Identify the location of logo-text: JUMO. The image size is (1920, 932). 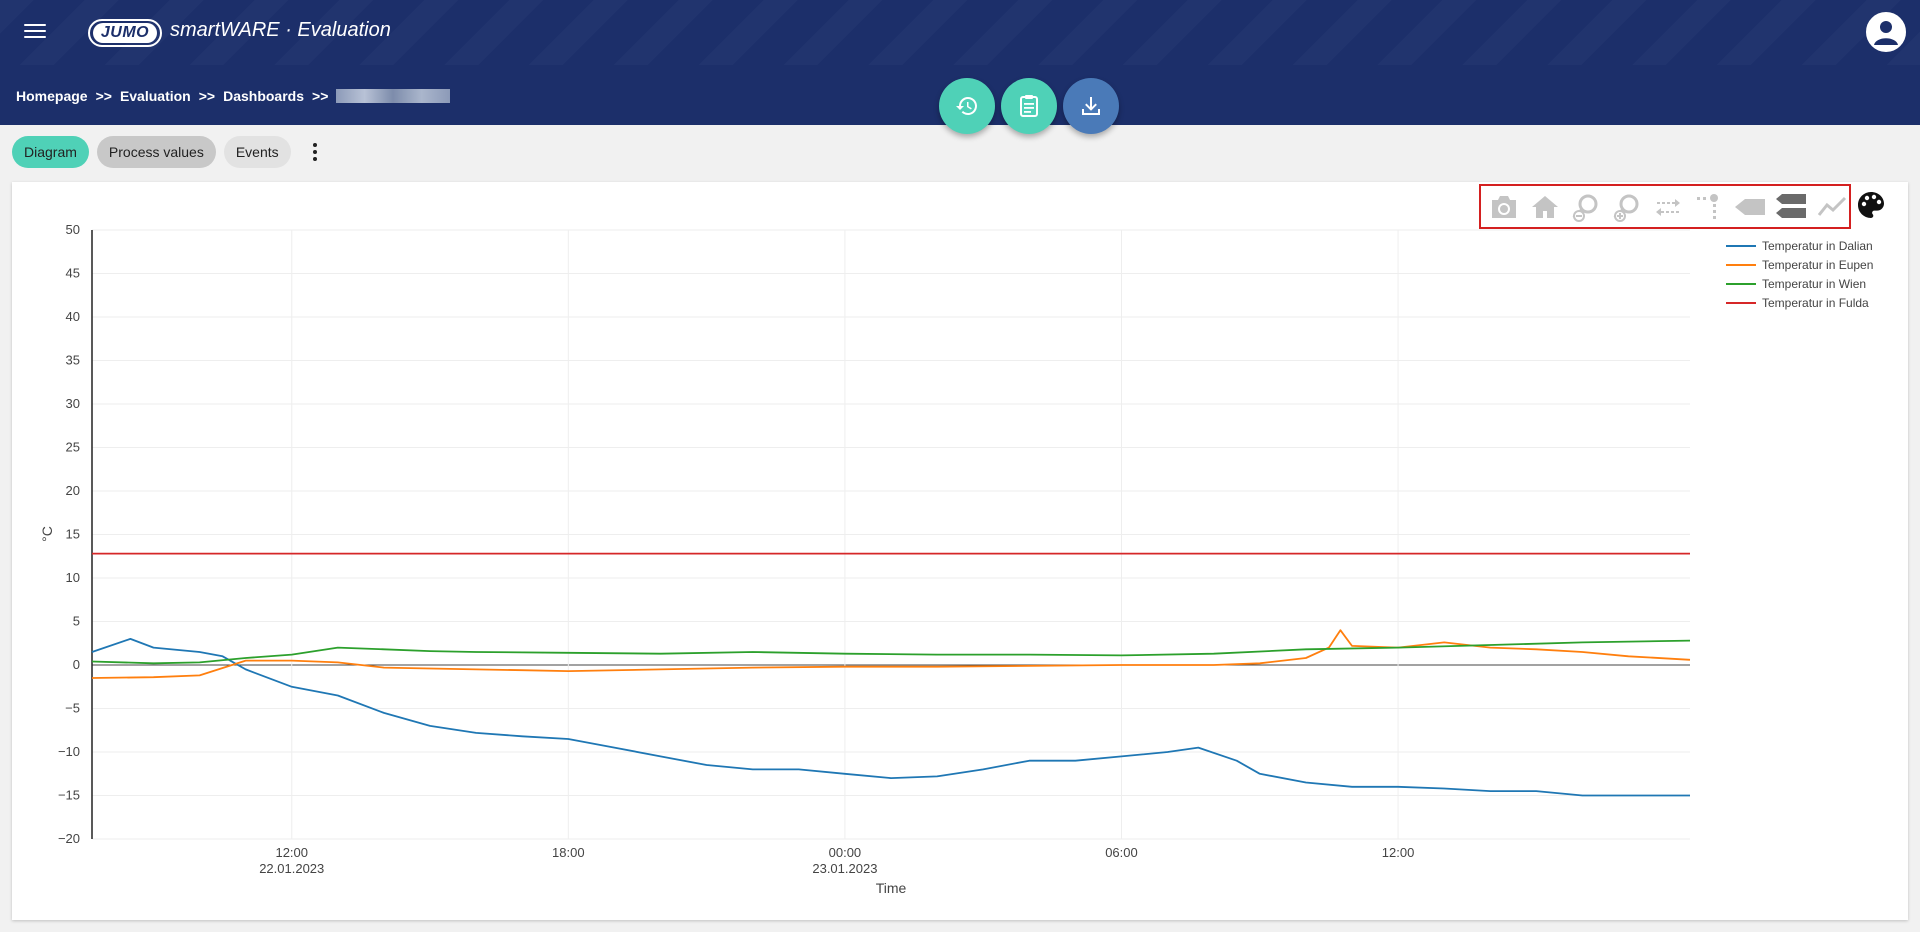
(125, 33).